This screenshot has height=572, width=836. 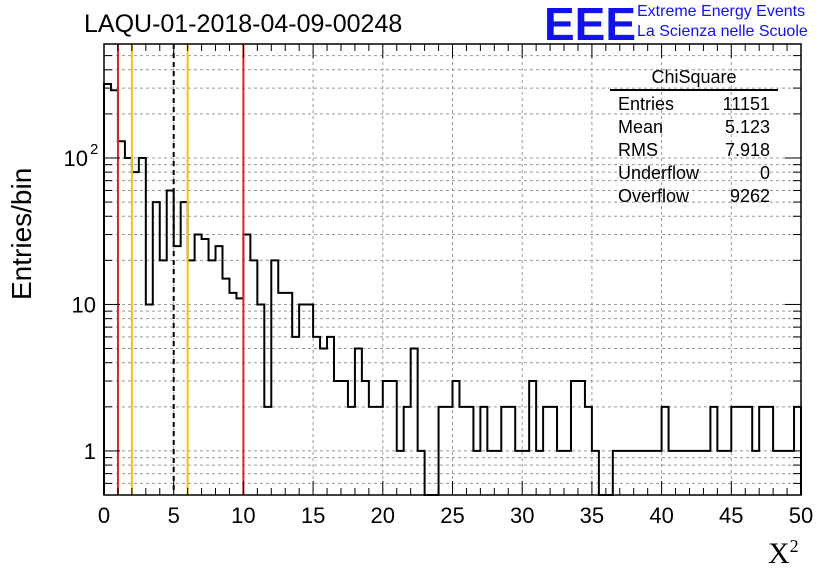 What do you see at coordinates (779, 553) in the screenshot?
I see `x-axis-label-base: X` at bounding box center [779, 553].